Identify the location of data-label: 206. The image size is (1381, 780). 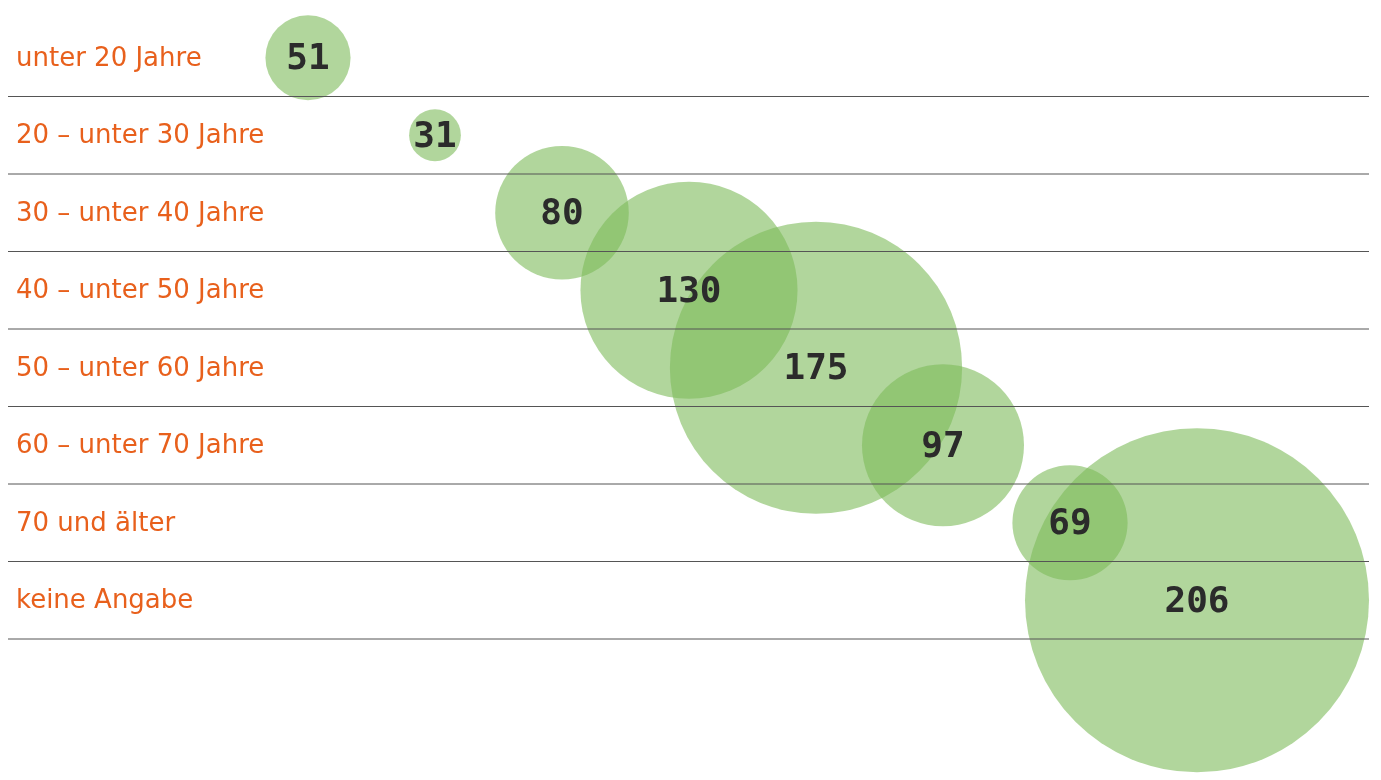
(1197, 599).